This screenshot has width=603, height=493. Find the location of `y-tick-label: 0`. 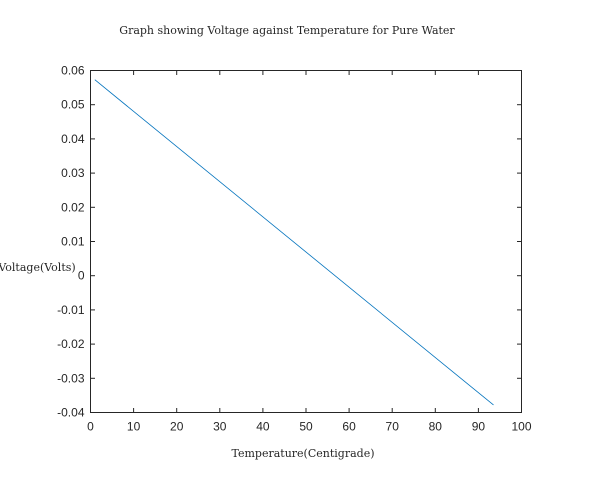

y-tick-label: 0 is located at coordinates (81, 276).